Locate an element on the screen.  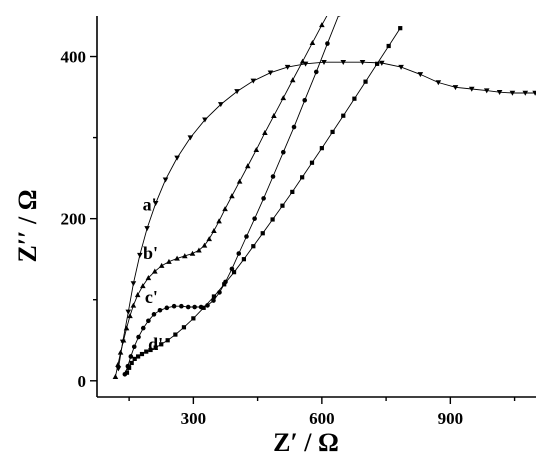
x-tick-label: 300 is located at coordinates (194, 418).